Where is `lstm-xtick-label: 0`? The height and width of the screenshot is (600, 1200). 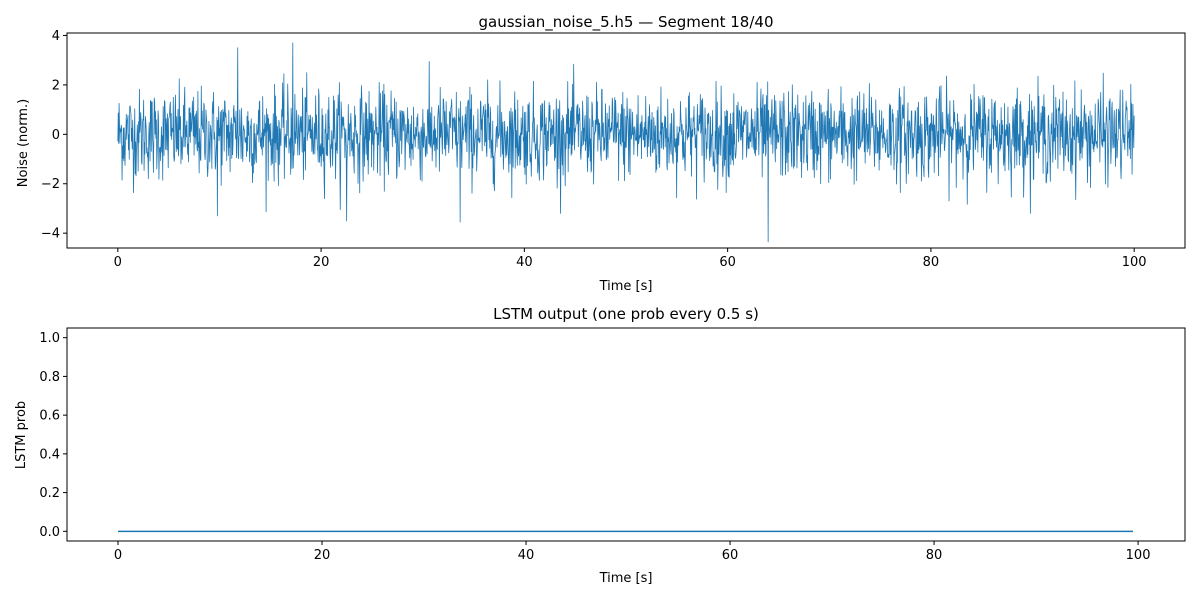 lstm-xtick-label: 0 is located at coordinates (118, 555).